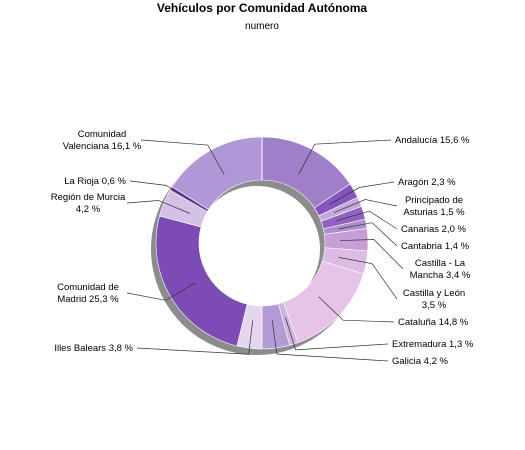 The height and width of the screenshot is (450, 525). What do you see at coordinates (440, 275) in the screenshot?
I see `slice-label-line: Mancha 3,4 %` at bounding box center [440, 275].